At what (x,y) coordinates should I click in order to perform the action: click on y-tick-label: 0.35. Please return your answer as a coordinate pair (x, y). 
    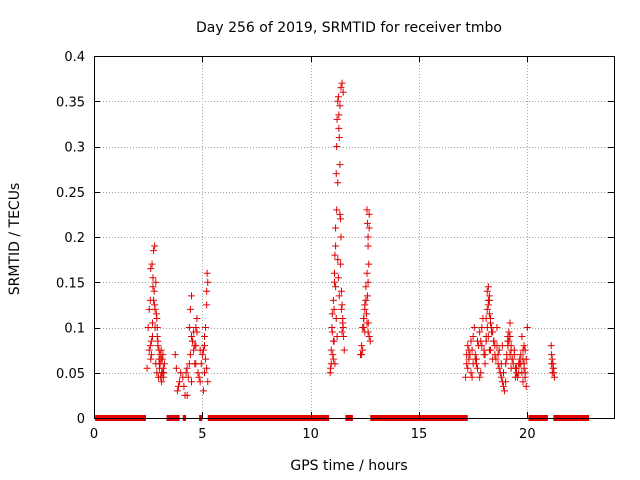
    Looking at the image, I should click on (70, 102).